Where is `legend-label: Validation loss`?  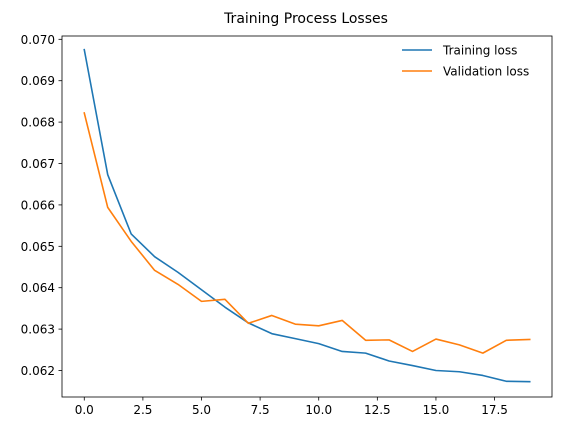
legend-label: Validation loss is located at coordinates (486, 72).